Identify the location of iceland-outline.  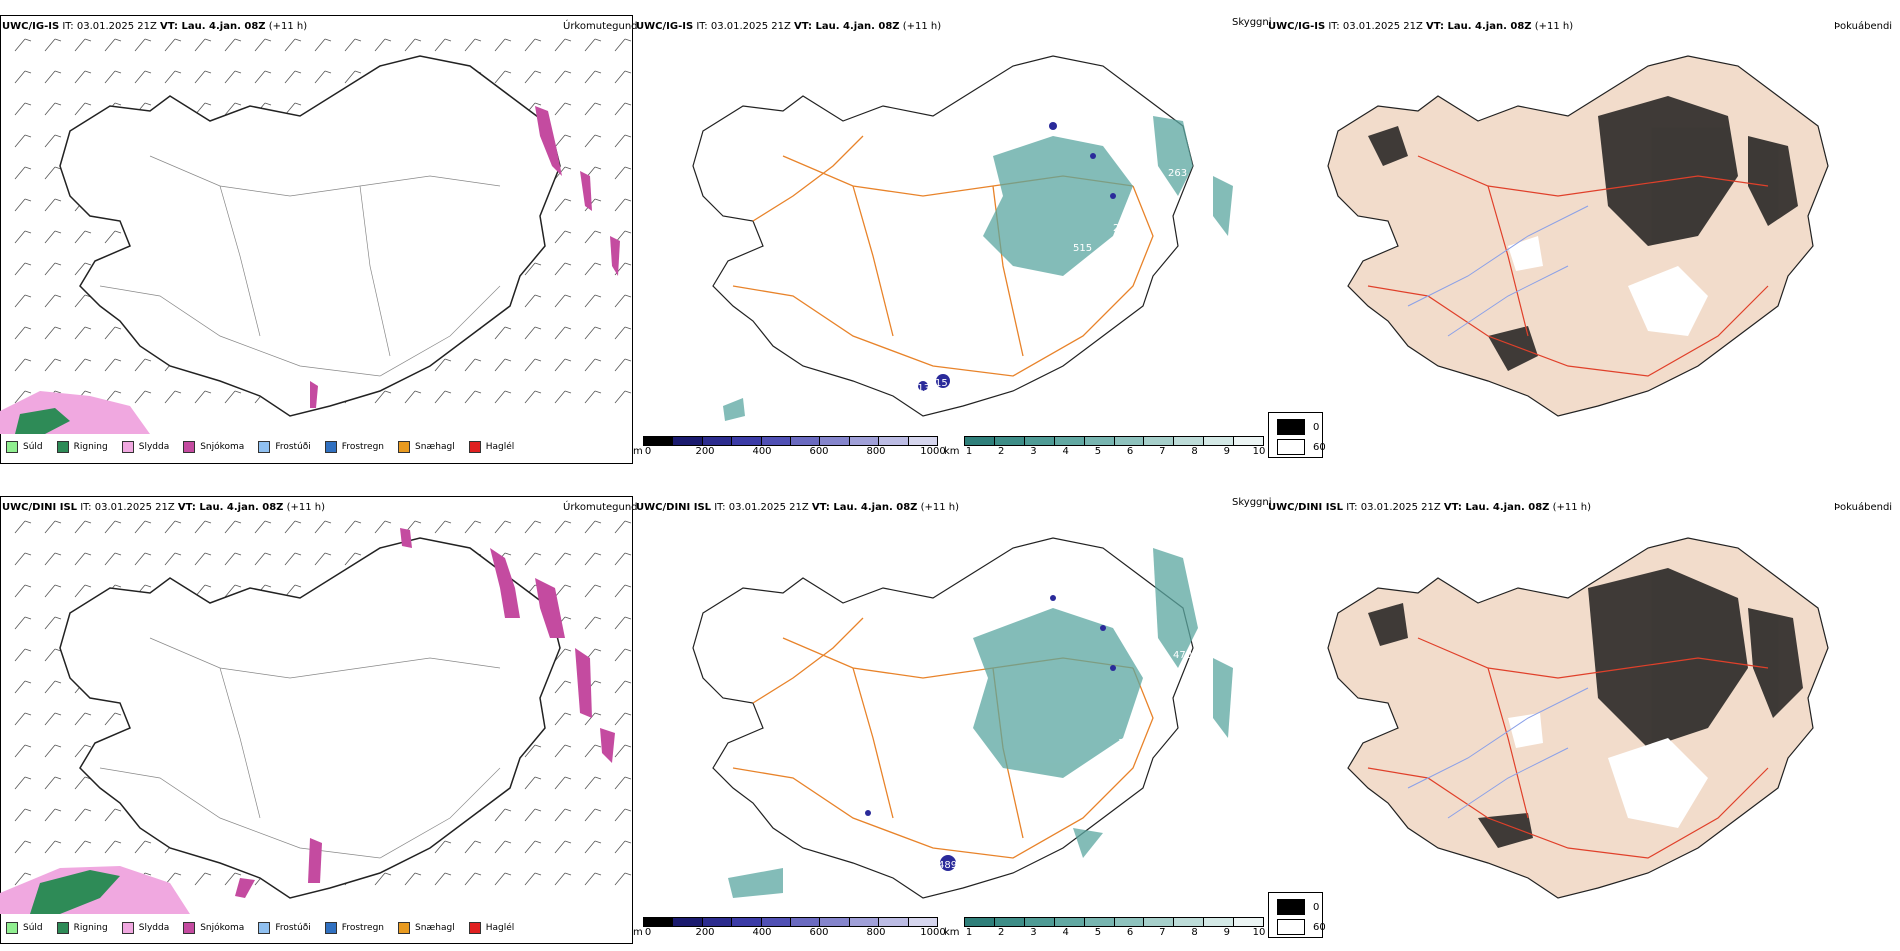
(943, 236).